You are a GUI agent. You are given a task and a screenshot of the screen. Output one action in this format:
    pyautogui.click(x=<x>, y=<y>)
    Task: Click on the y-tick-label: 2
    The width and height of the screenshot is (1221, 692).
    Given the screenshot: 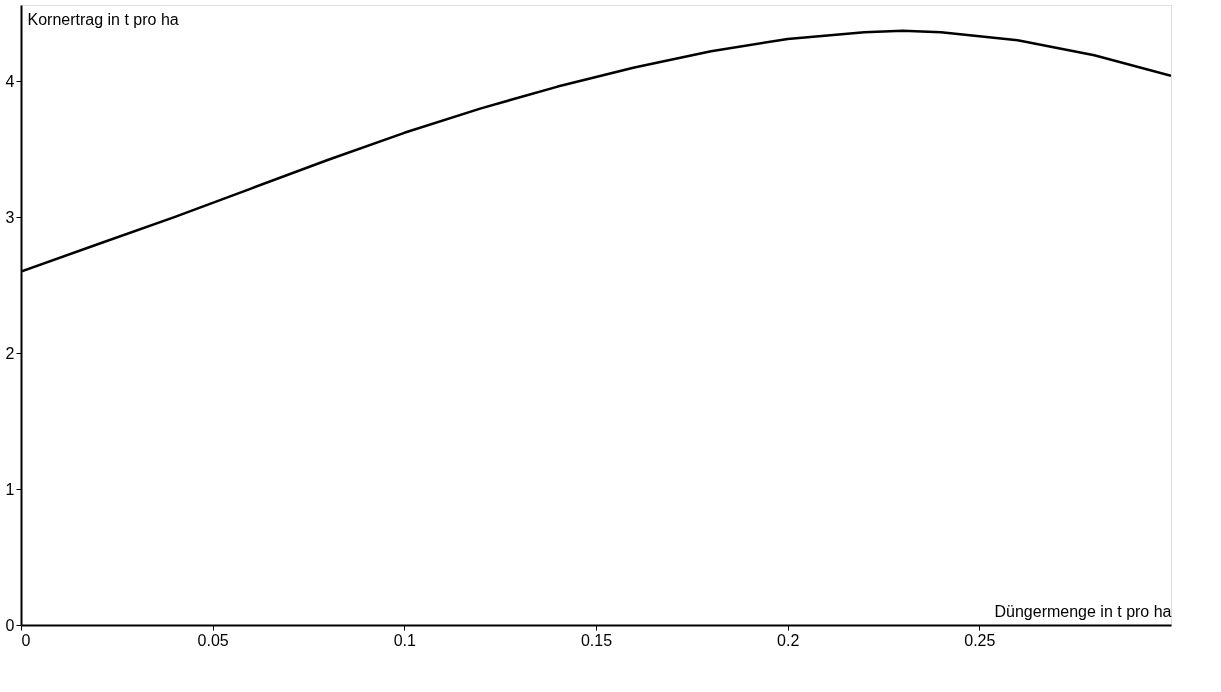 What is the action you would take?
    pyautogui.click(x=10, y=353)
    